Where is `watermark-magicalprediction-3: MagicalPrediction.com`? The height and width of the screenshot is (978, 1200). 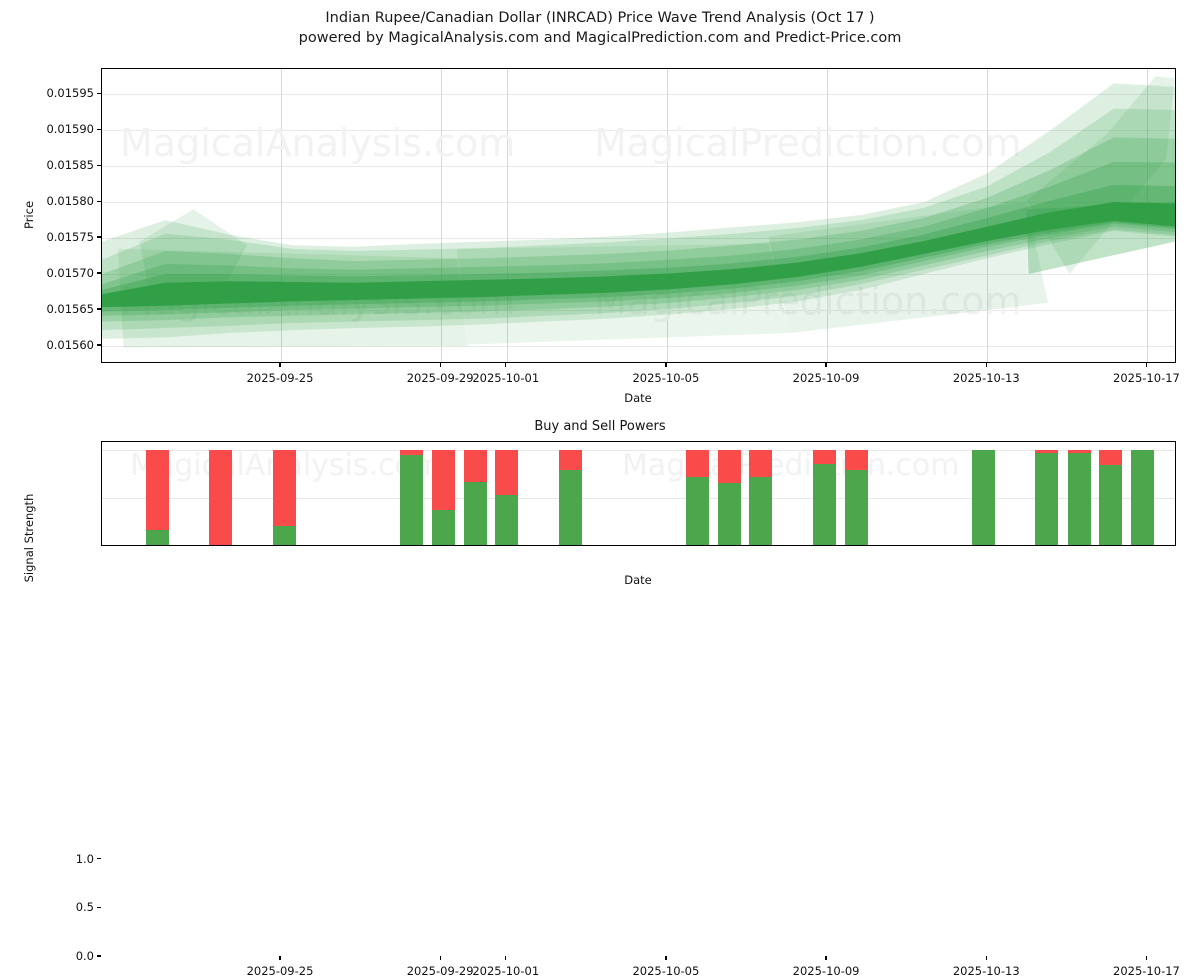 watermark-magicalprediction-3: MagicalPrediction.com is located at coordinates (791, 465).